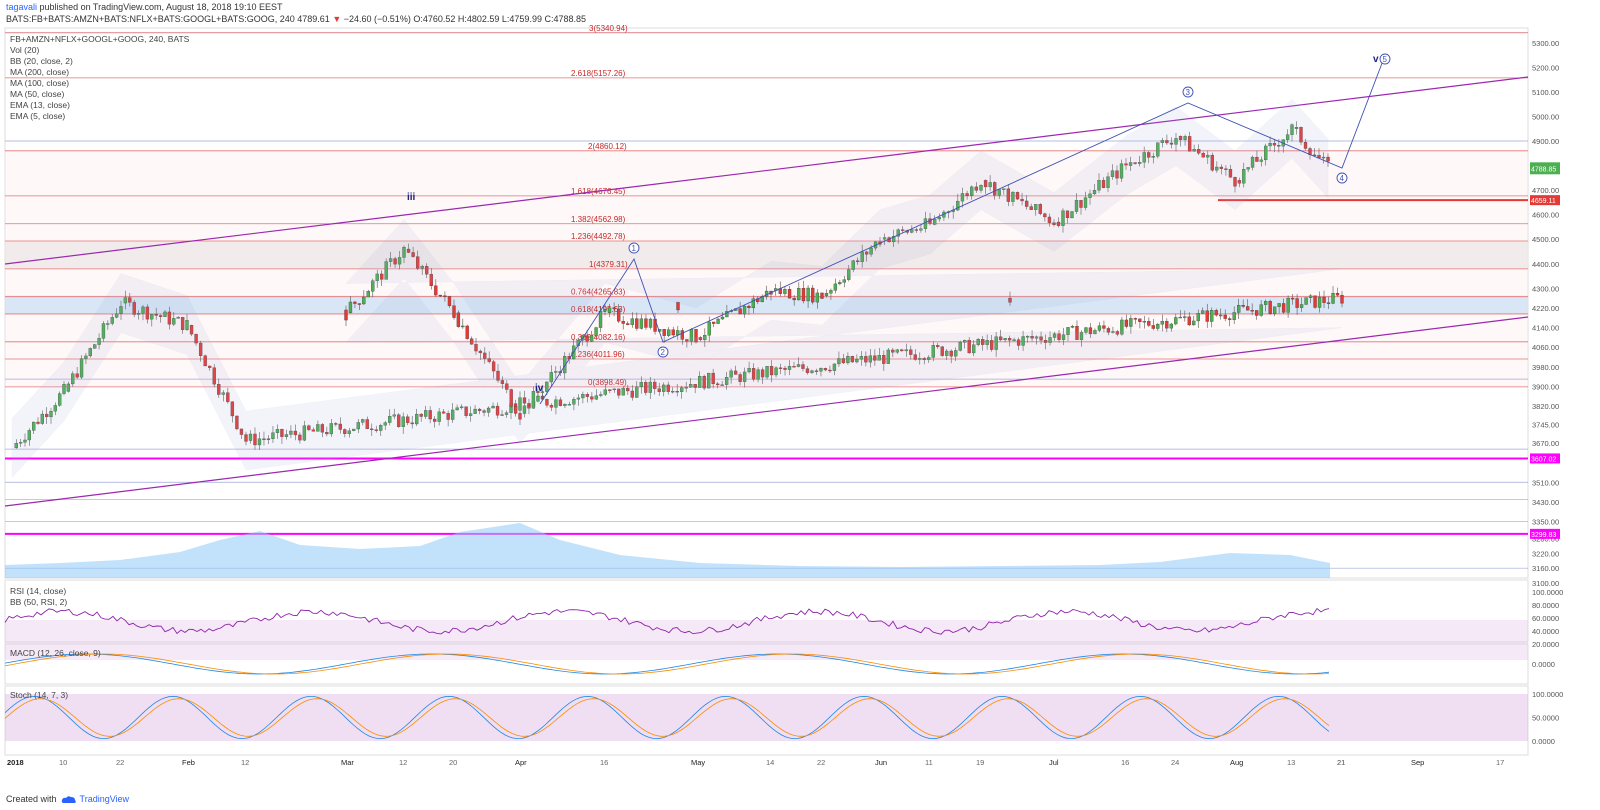 The height and width of the screenshot is (810, 1600). I want to click on tradingview-link: TradingView, so click(95, 799).